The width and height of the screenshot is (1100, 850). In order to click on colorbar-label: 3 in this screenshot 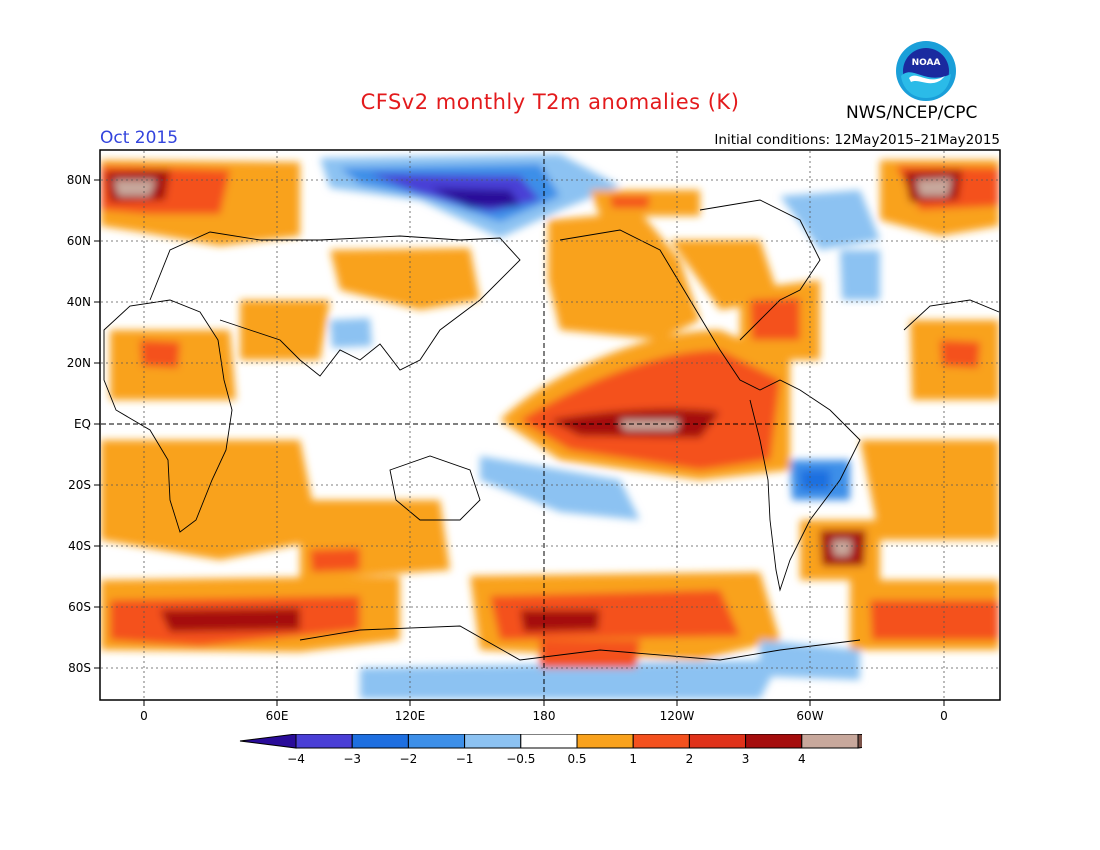, I will do `click(746, 759)`.